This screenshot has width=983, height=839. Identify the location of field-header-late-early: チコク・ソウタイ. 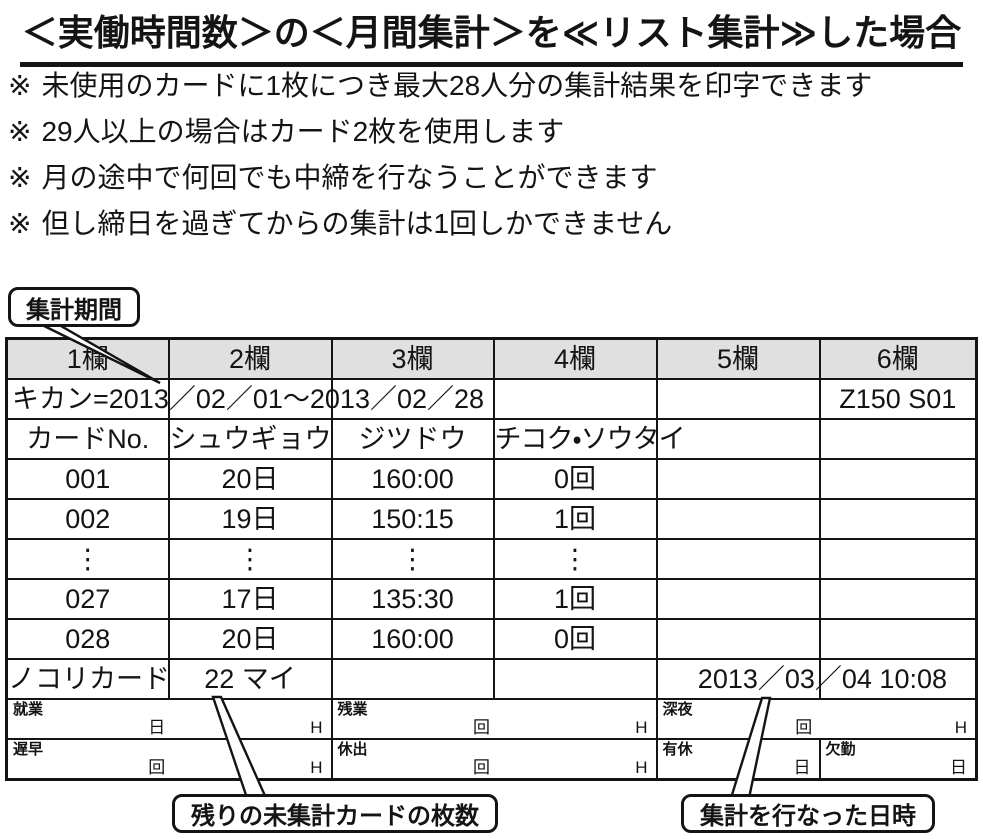
(589, 439).